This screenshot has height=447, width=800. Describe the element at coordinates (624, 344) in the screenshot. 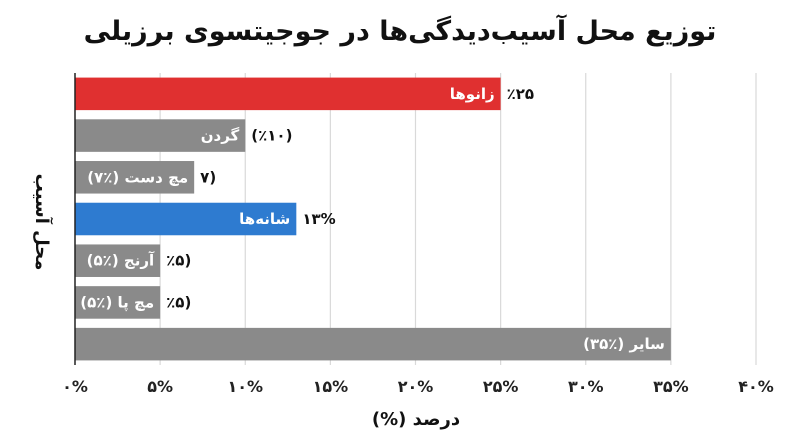

I see `bar-inside-label: سایر (٪۳۵)` at that location.